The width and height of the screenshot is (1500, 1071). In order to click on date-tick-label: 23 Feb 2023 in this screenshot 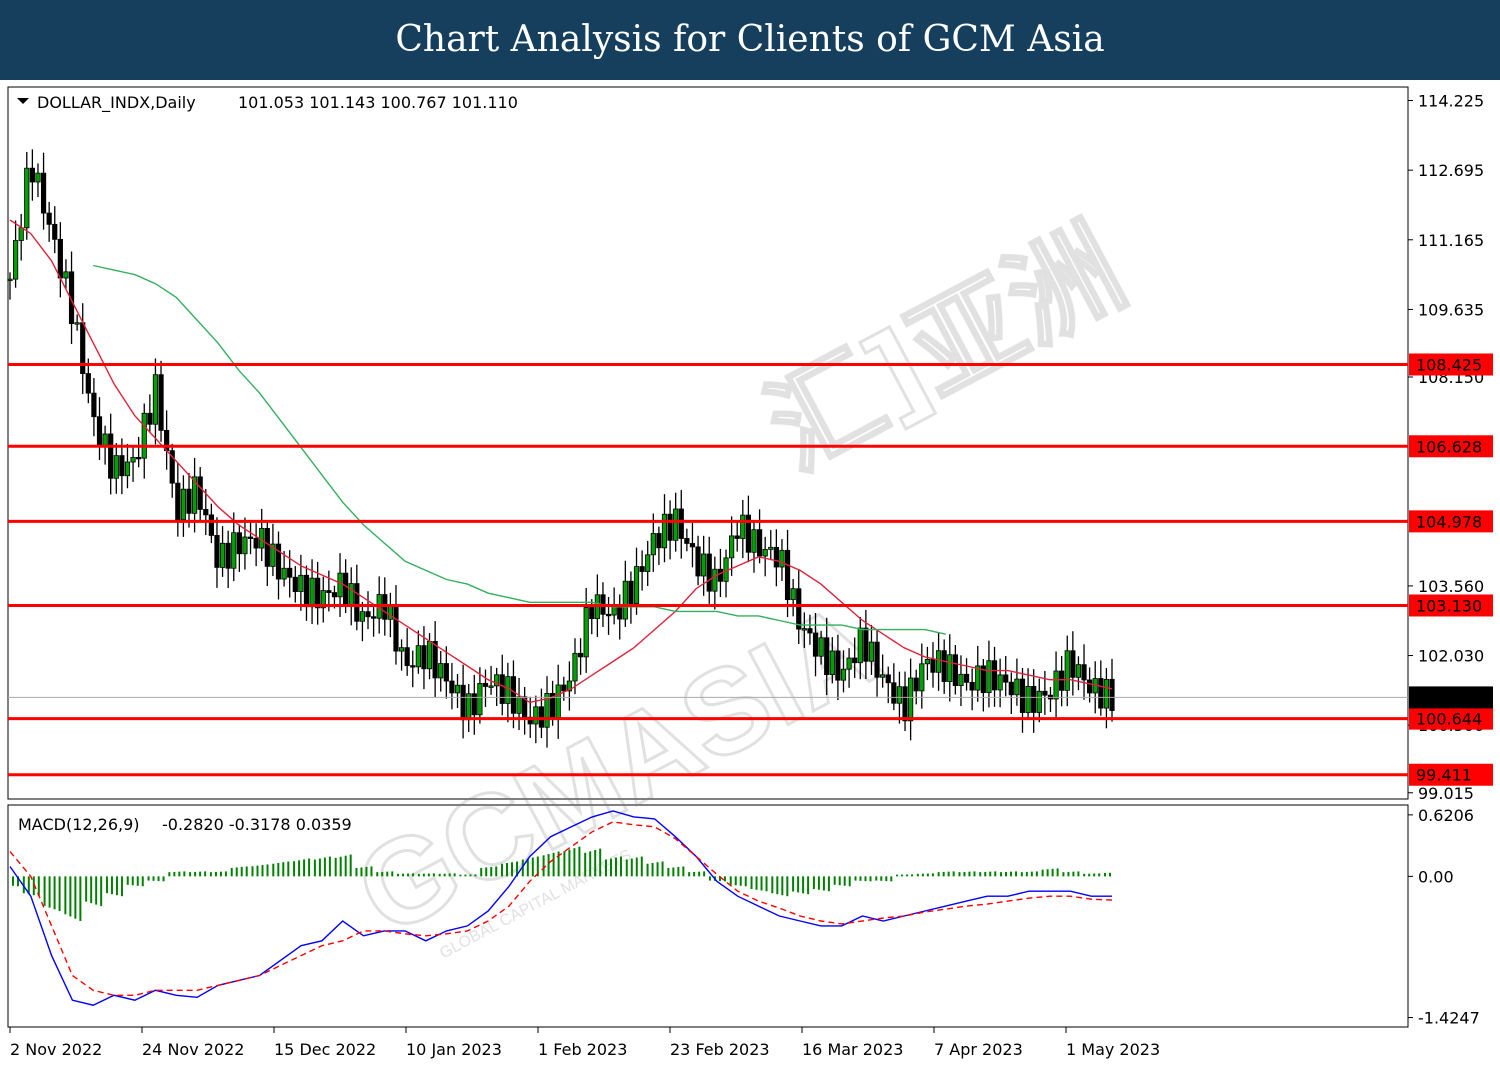, I will do `click(720, 1049)`.